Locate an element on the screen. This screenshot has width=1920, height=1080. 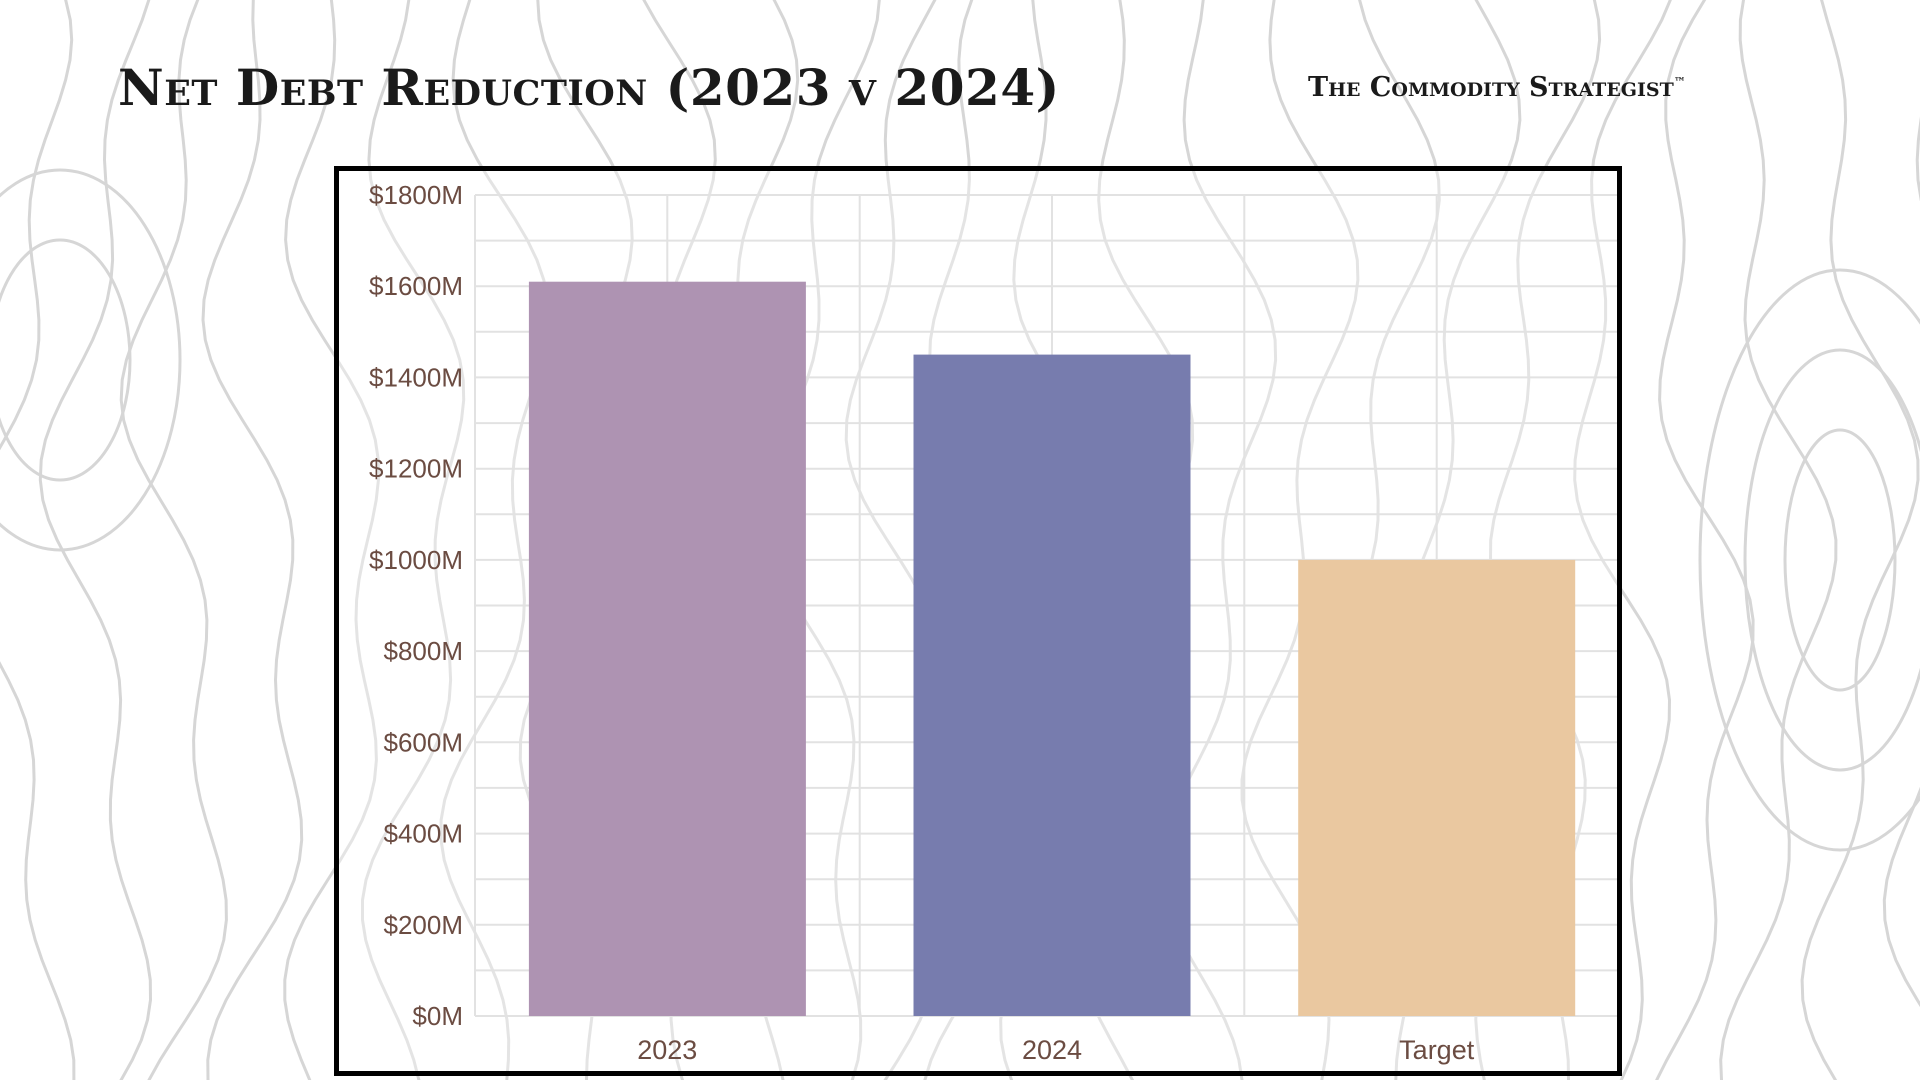
bar-2024 is located at coordinates (1052, 685).